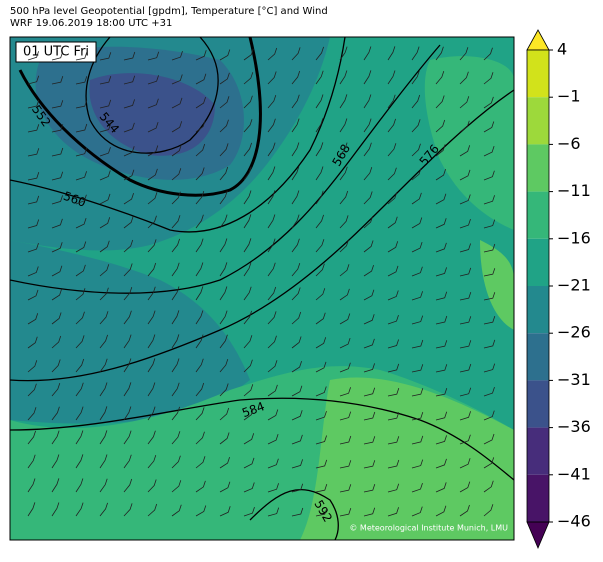  Describe the element at coordinates (574, 285) in the screenshot. I see `colorbar-tick-label: −21` at that location.